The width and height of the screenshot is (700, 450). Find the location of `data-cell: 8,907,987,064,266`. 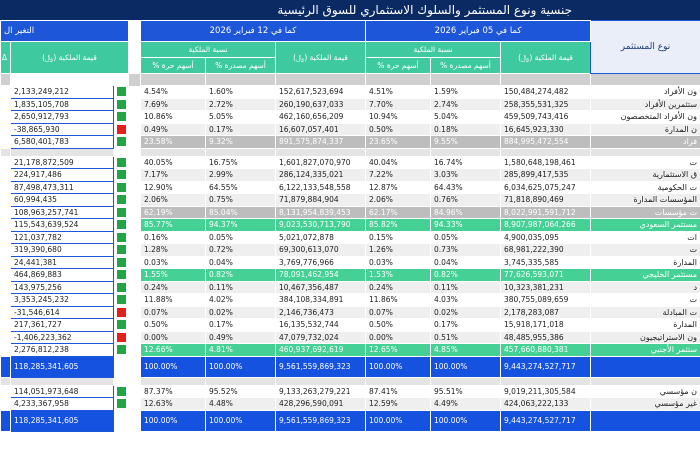

data-cell: 8,907,987,064,266 is located at coordinates (546, 225).